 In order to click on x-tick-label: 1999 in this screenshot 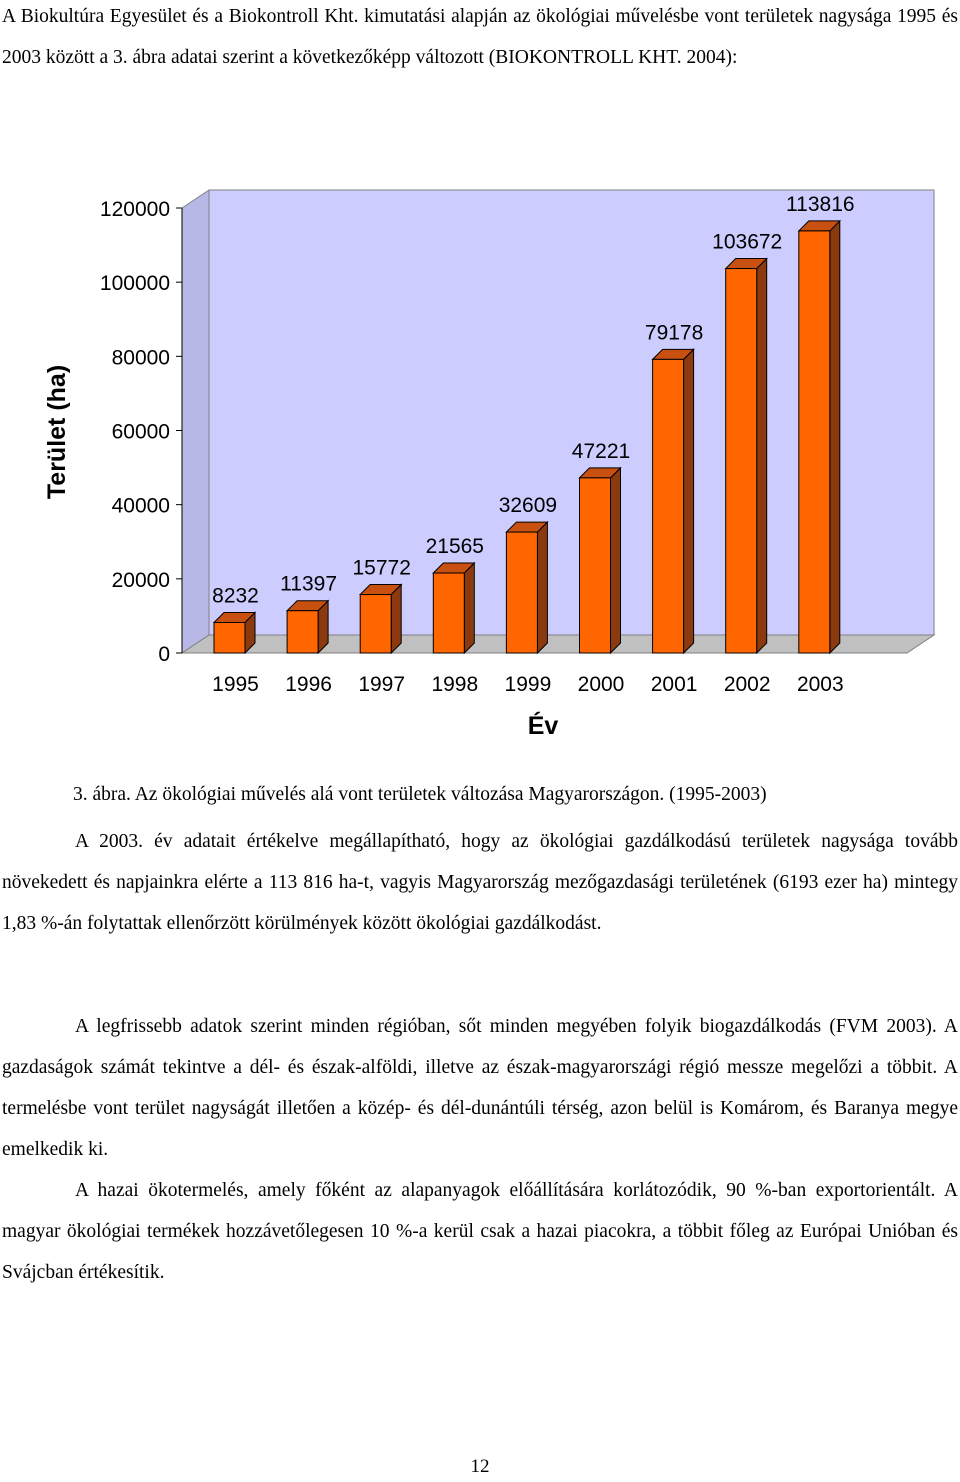, I will do `click(528, 684)`.